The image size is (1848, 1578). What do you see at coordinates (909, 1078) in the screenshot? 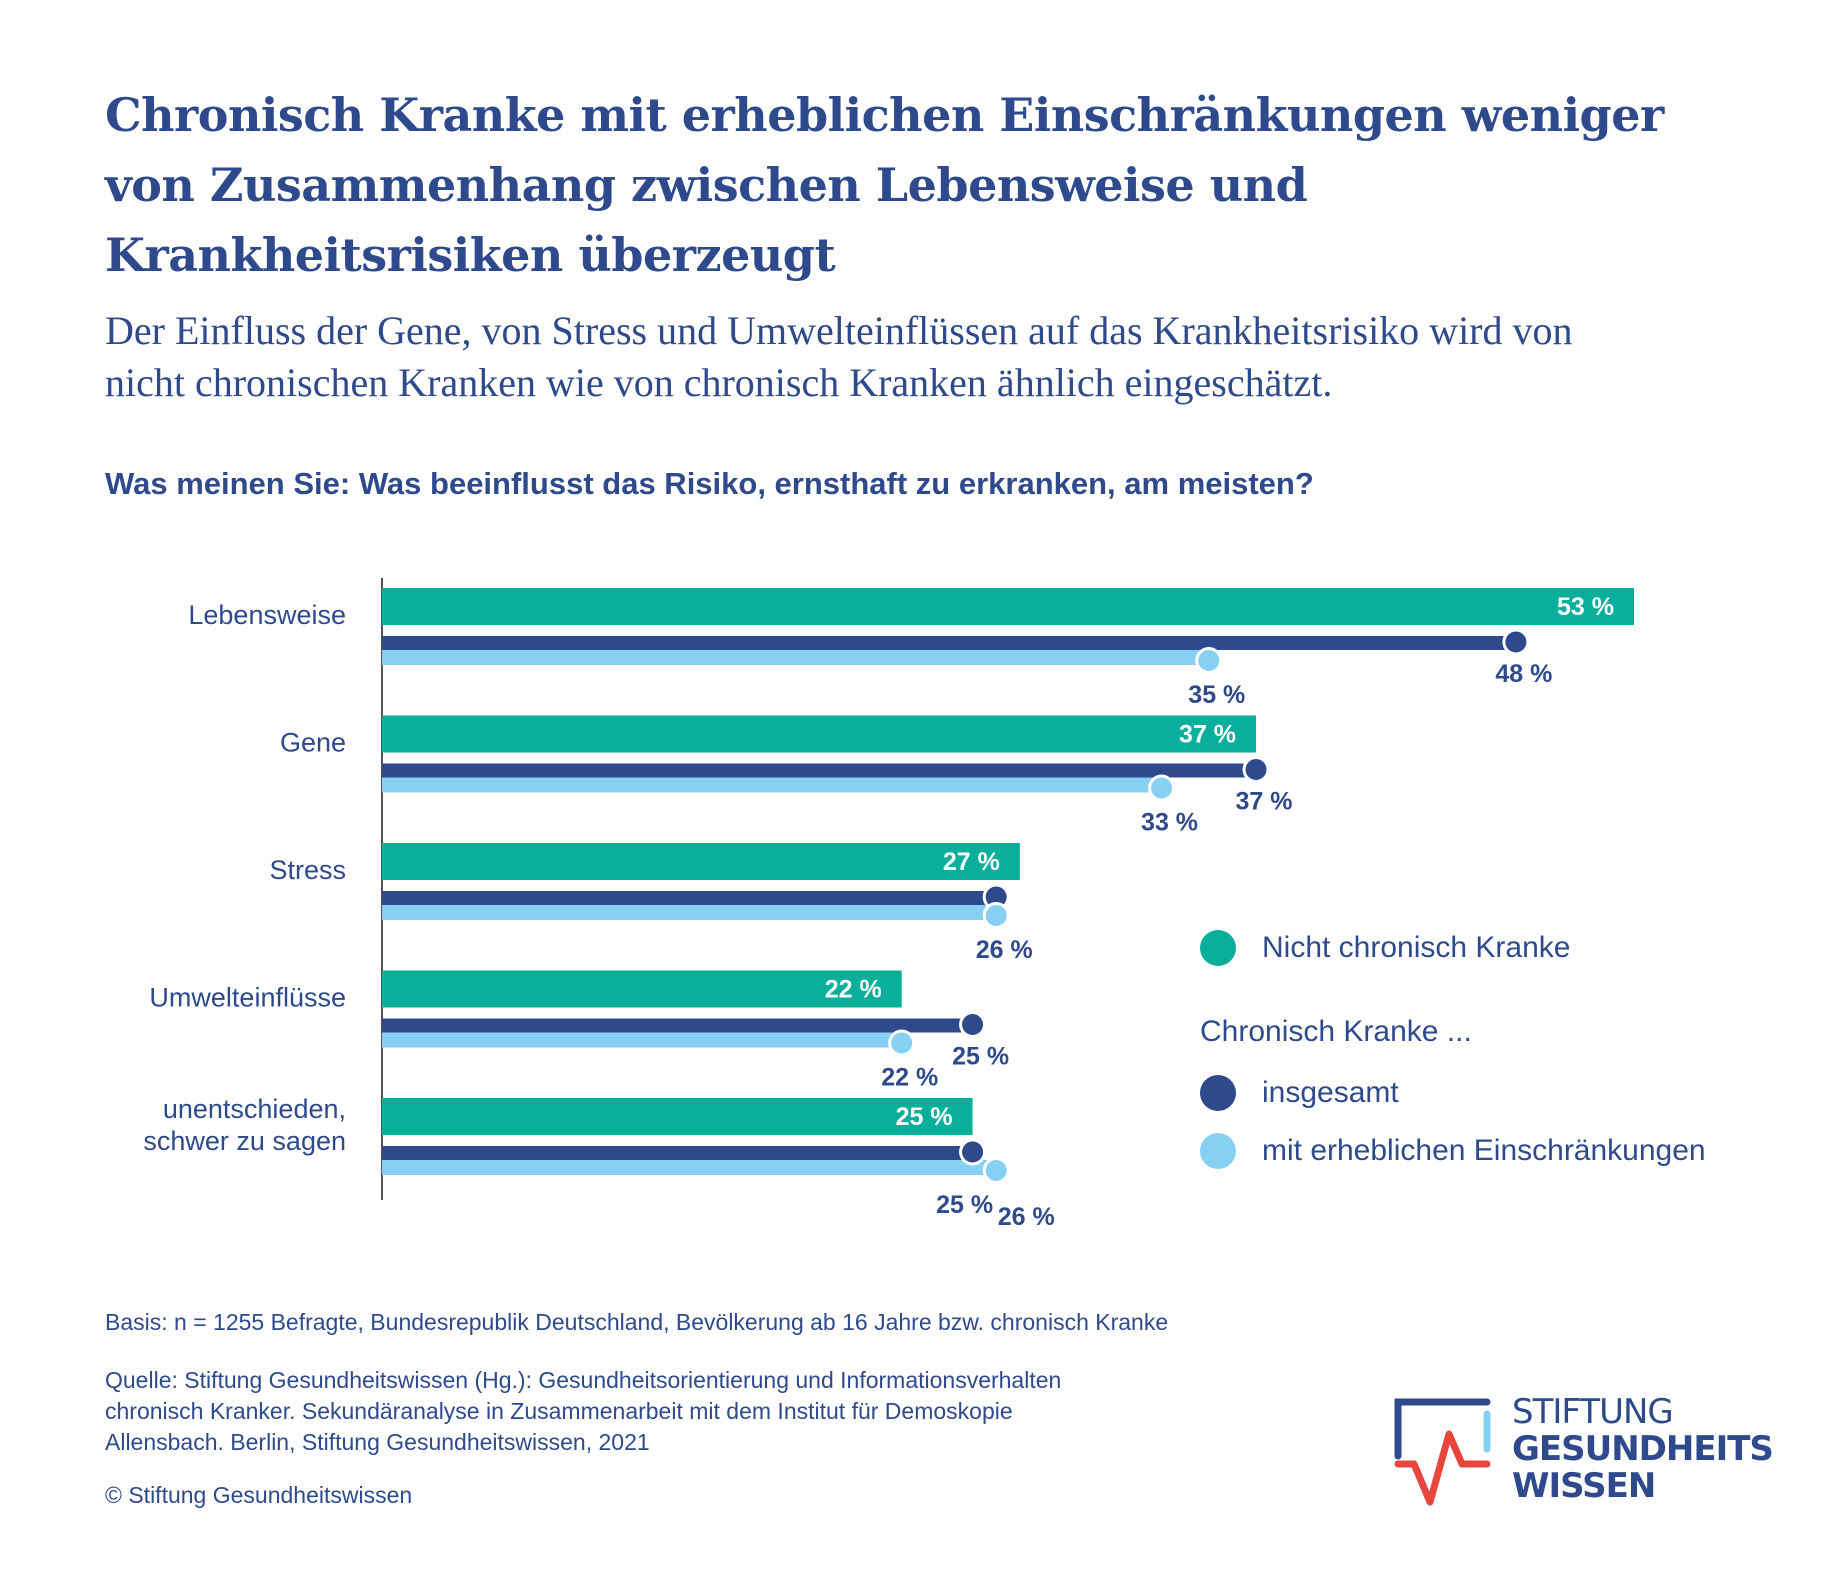
I see `dot-value-label: 22 %` at bounding box center [909, 1078].